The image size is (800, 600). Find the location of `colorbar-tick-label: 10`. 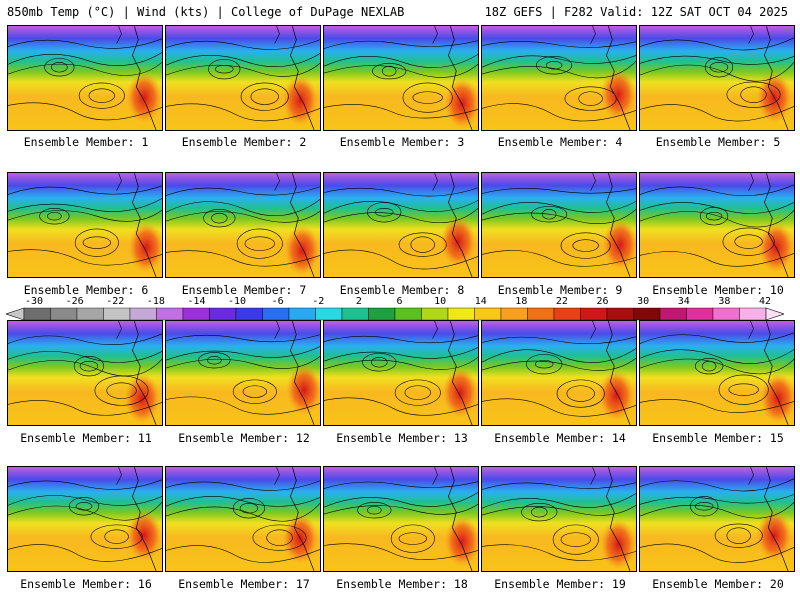

colorbar-tick-label: 10 is located at coordinates (440, 301).